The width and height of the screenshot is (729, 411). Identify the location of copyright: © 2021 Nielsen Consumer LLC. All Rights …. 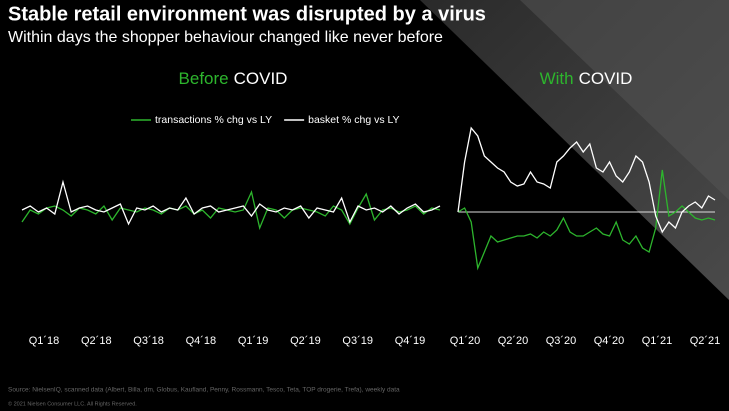
(72, 403).